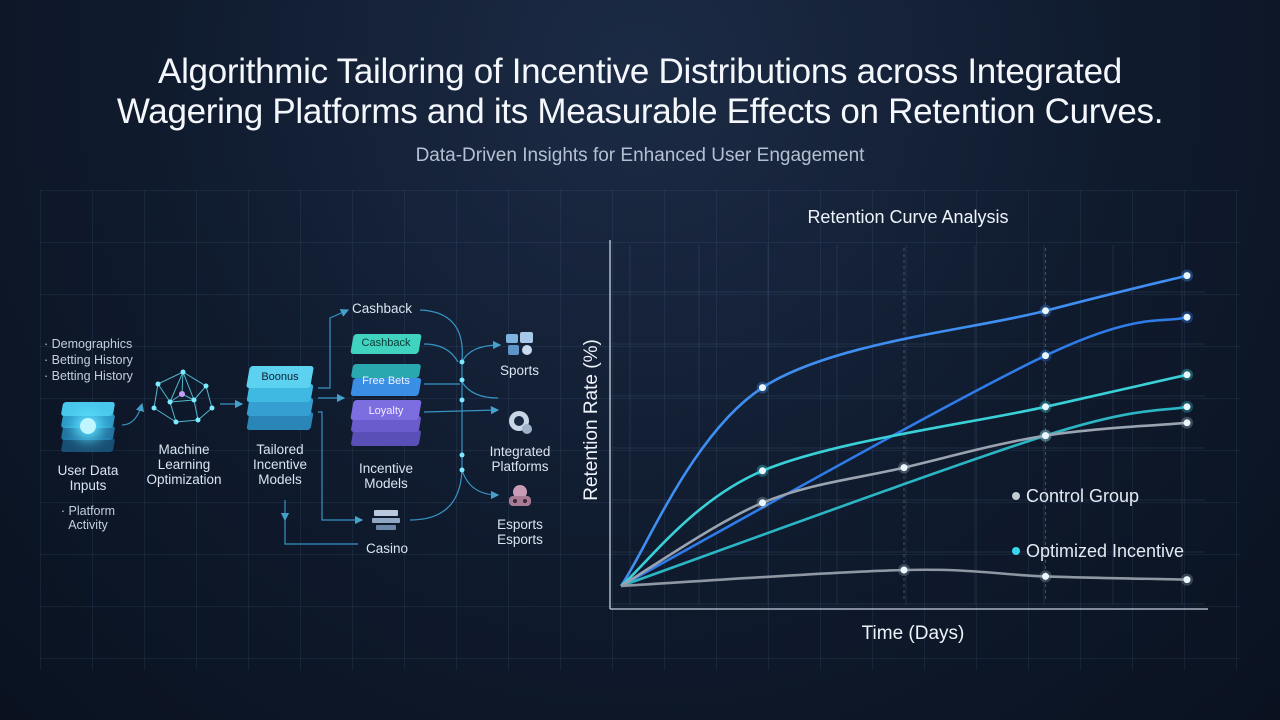 The height and width of the screenshot is (720, 1280). What do you see at coordinates (88, 518) in the screenshot?
I see `platform-activity-label: · Platform Activity` at bounding box center [88, 518].